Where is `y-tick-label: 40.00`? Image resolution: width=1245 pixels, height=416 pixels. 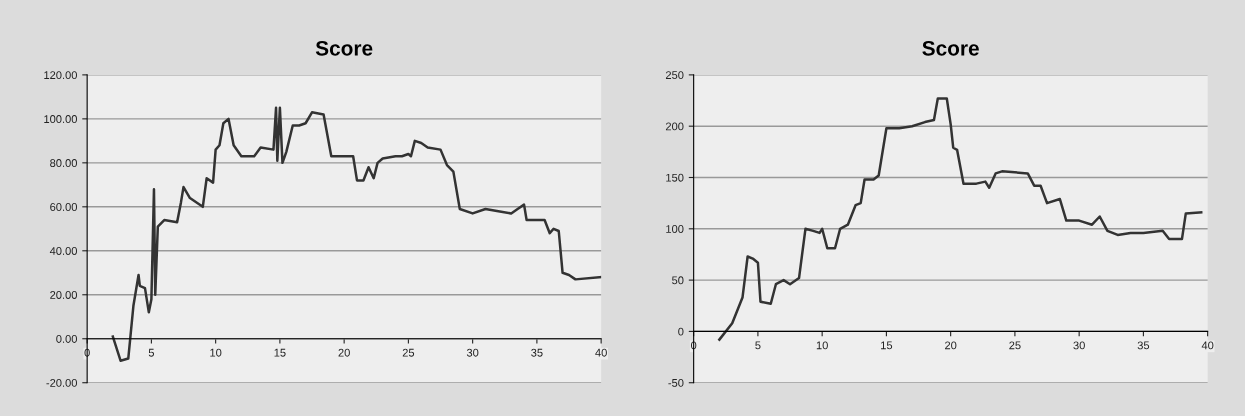 y-tick-label: 40.00 is located at coordinates (63, 251).